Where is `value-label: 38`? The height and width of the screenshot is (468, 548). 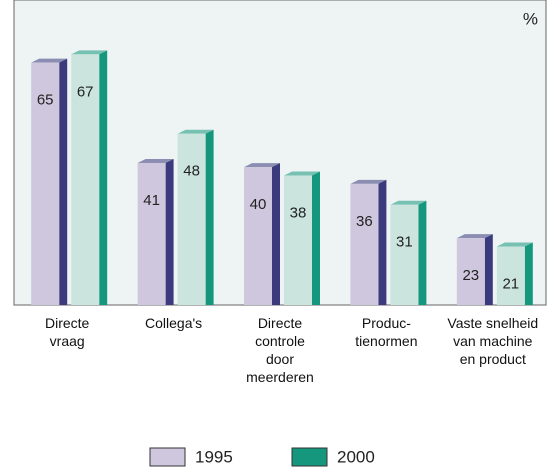
value-label: 38 is located at coordinates (298, 212).